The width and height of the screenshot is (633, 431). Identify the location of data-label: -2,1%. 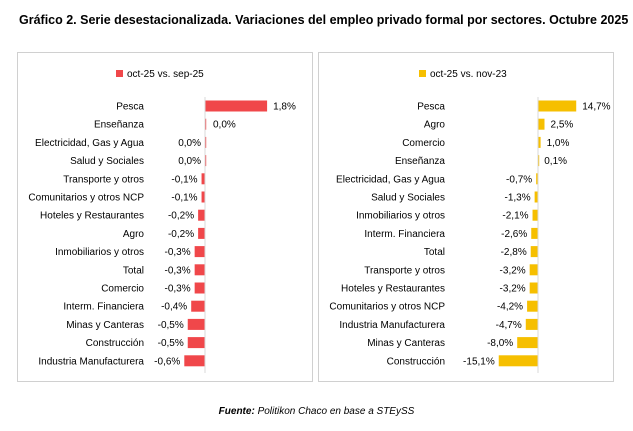
(515, 216).